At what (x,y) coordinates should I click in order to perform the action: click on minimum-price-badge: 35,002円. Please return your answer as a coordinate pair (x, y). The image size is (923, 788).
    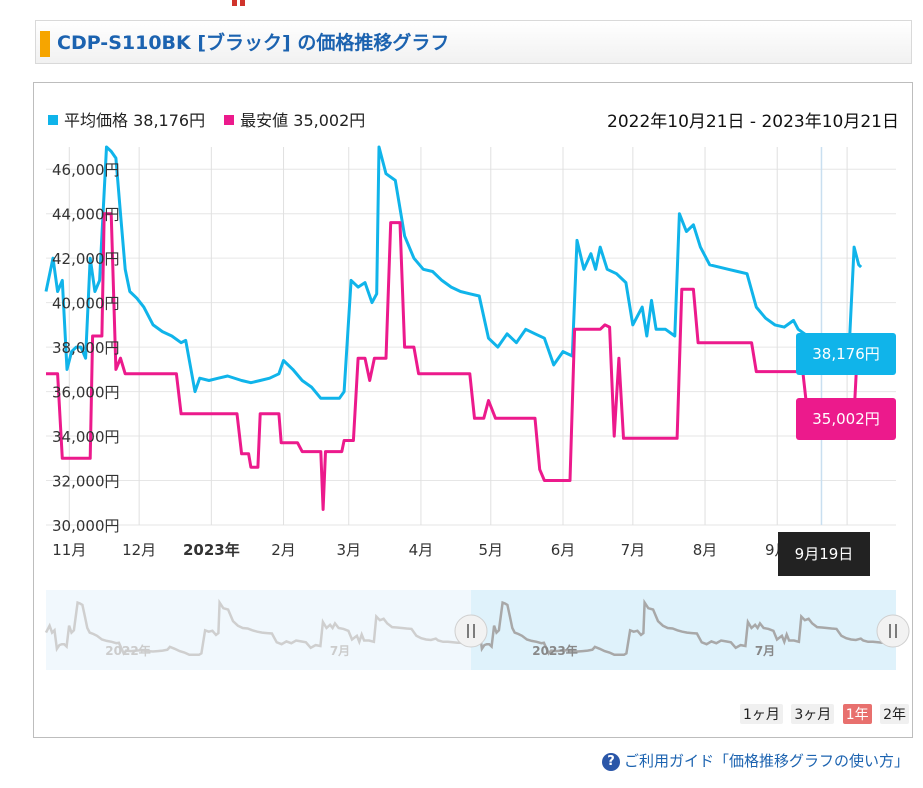
    Looking at the image, I should click on (846, 419).